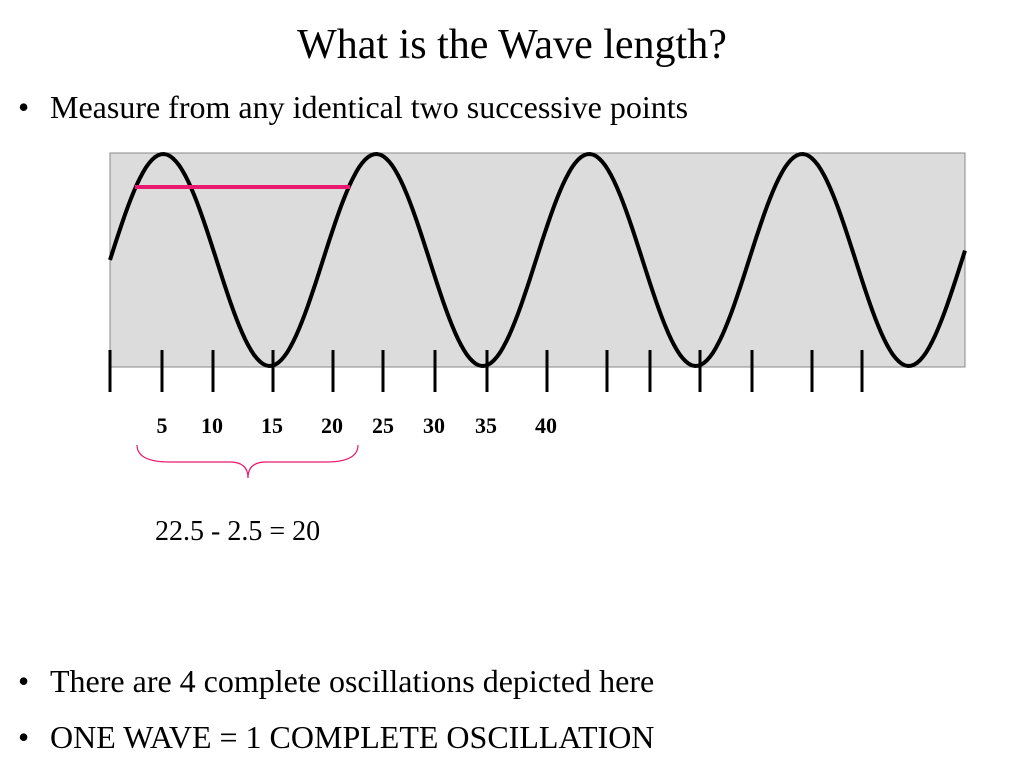 The height and width of the screenshot is (768, 1024). What do you see at coordinates (162, 425) in the screenshot?
I see `axis-label: 5` at bounding box center [162, 425].